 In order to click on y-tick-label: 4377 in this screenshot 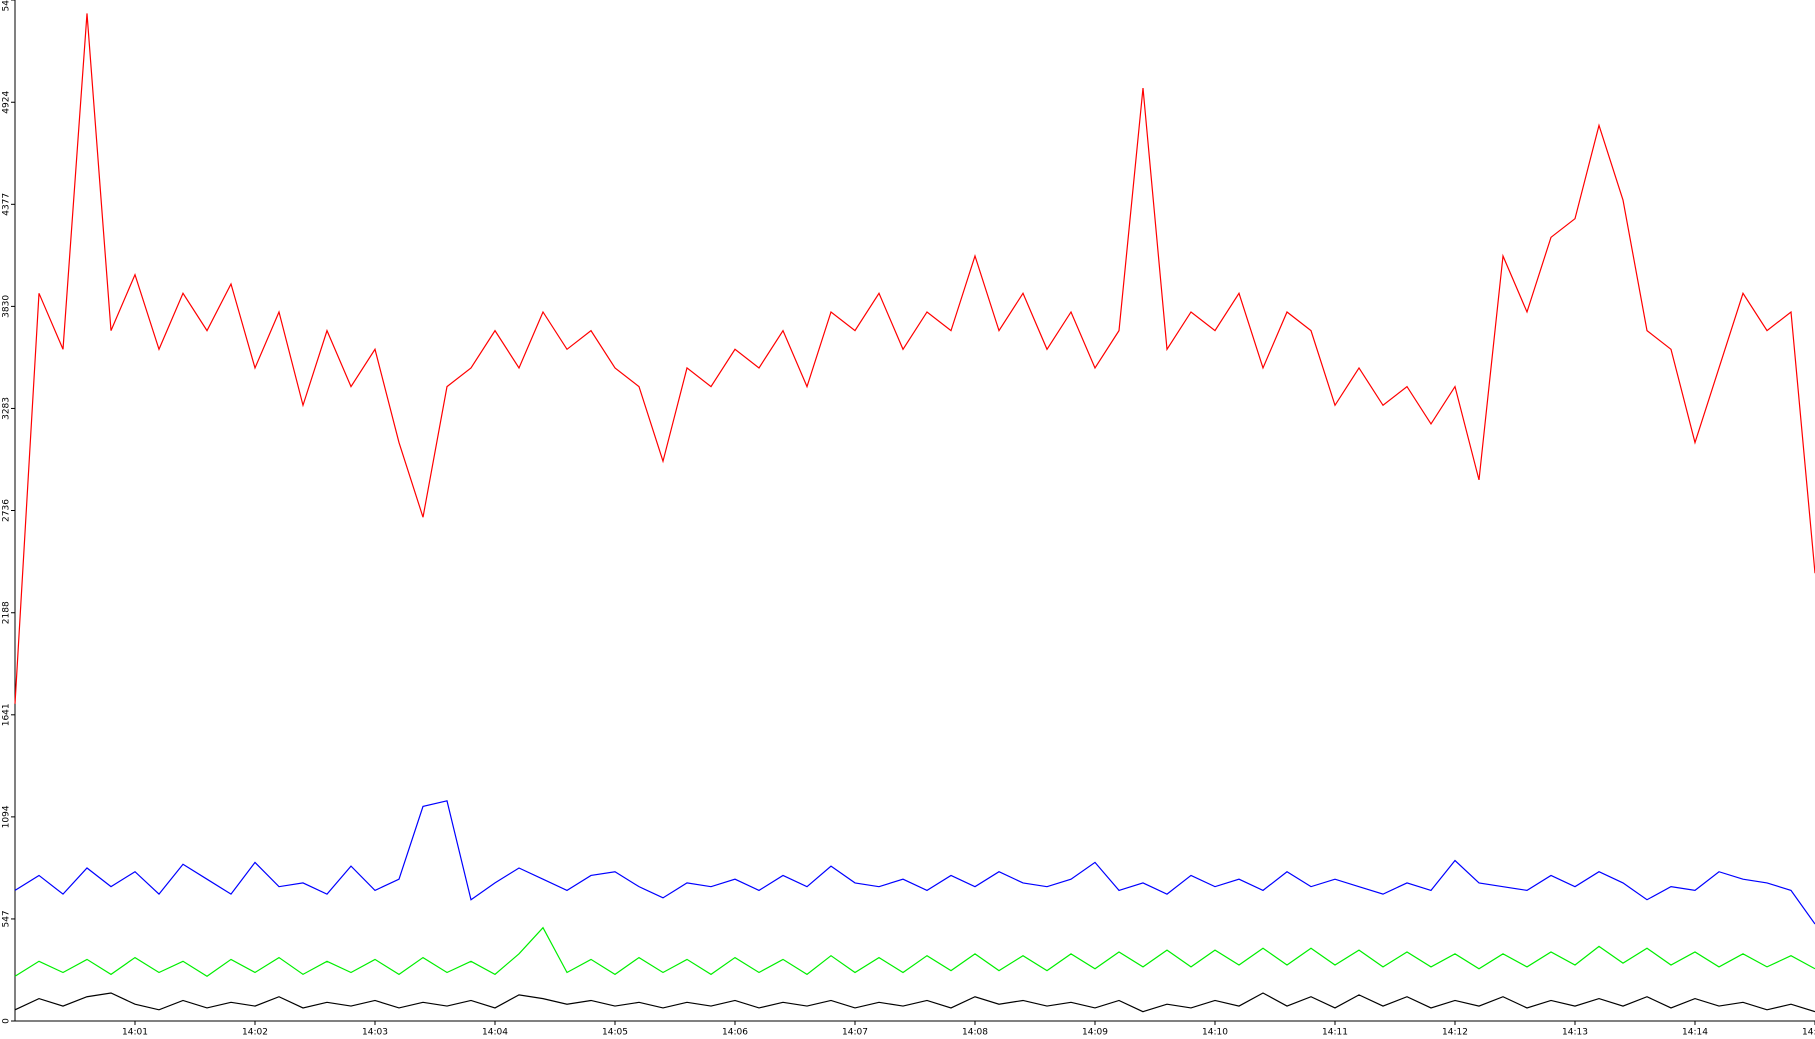, I will do `click(7, 204)`.